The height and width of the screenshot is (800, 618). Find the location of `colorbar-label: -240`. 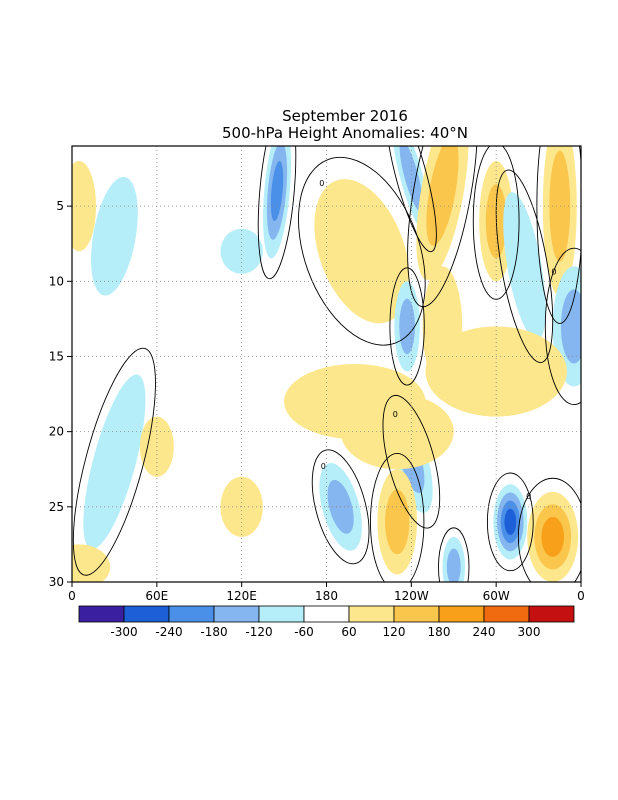

colorbar-label: -240 is located at coordinates (168, 632).